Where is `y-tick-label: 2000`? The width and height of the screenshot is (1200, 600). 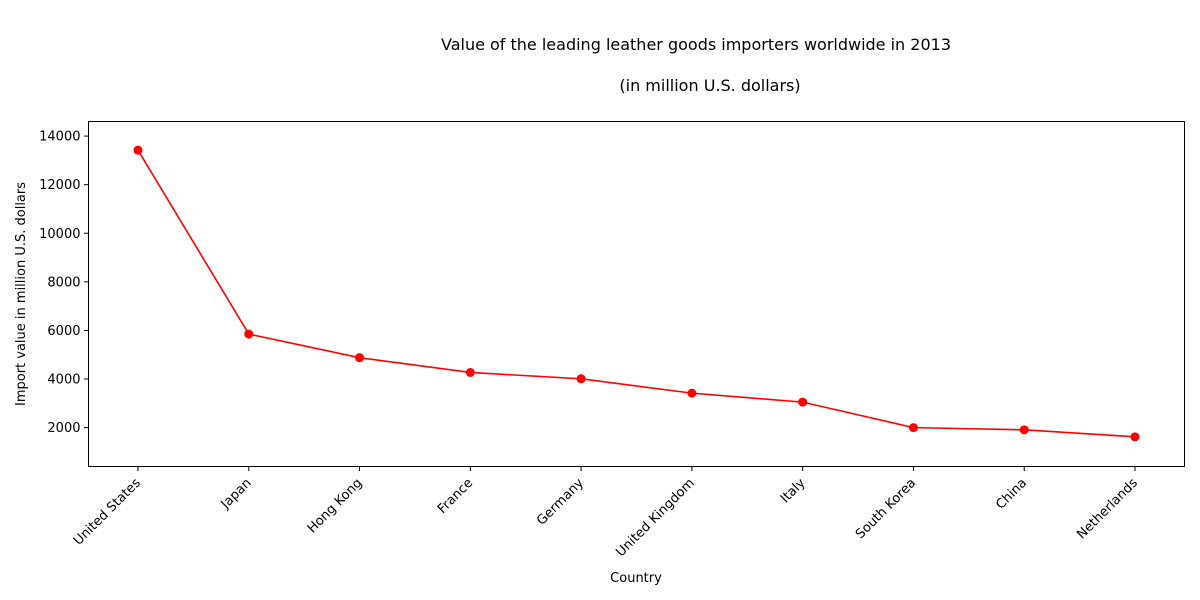
y-tick-label: 2000 is located at coordinates (63, 428).